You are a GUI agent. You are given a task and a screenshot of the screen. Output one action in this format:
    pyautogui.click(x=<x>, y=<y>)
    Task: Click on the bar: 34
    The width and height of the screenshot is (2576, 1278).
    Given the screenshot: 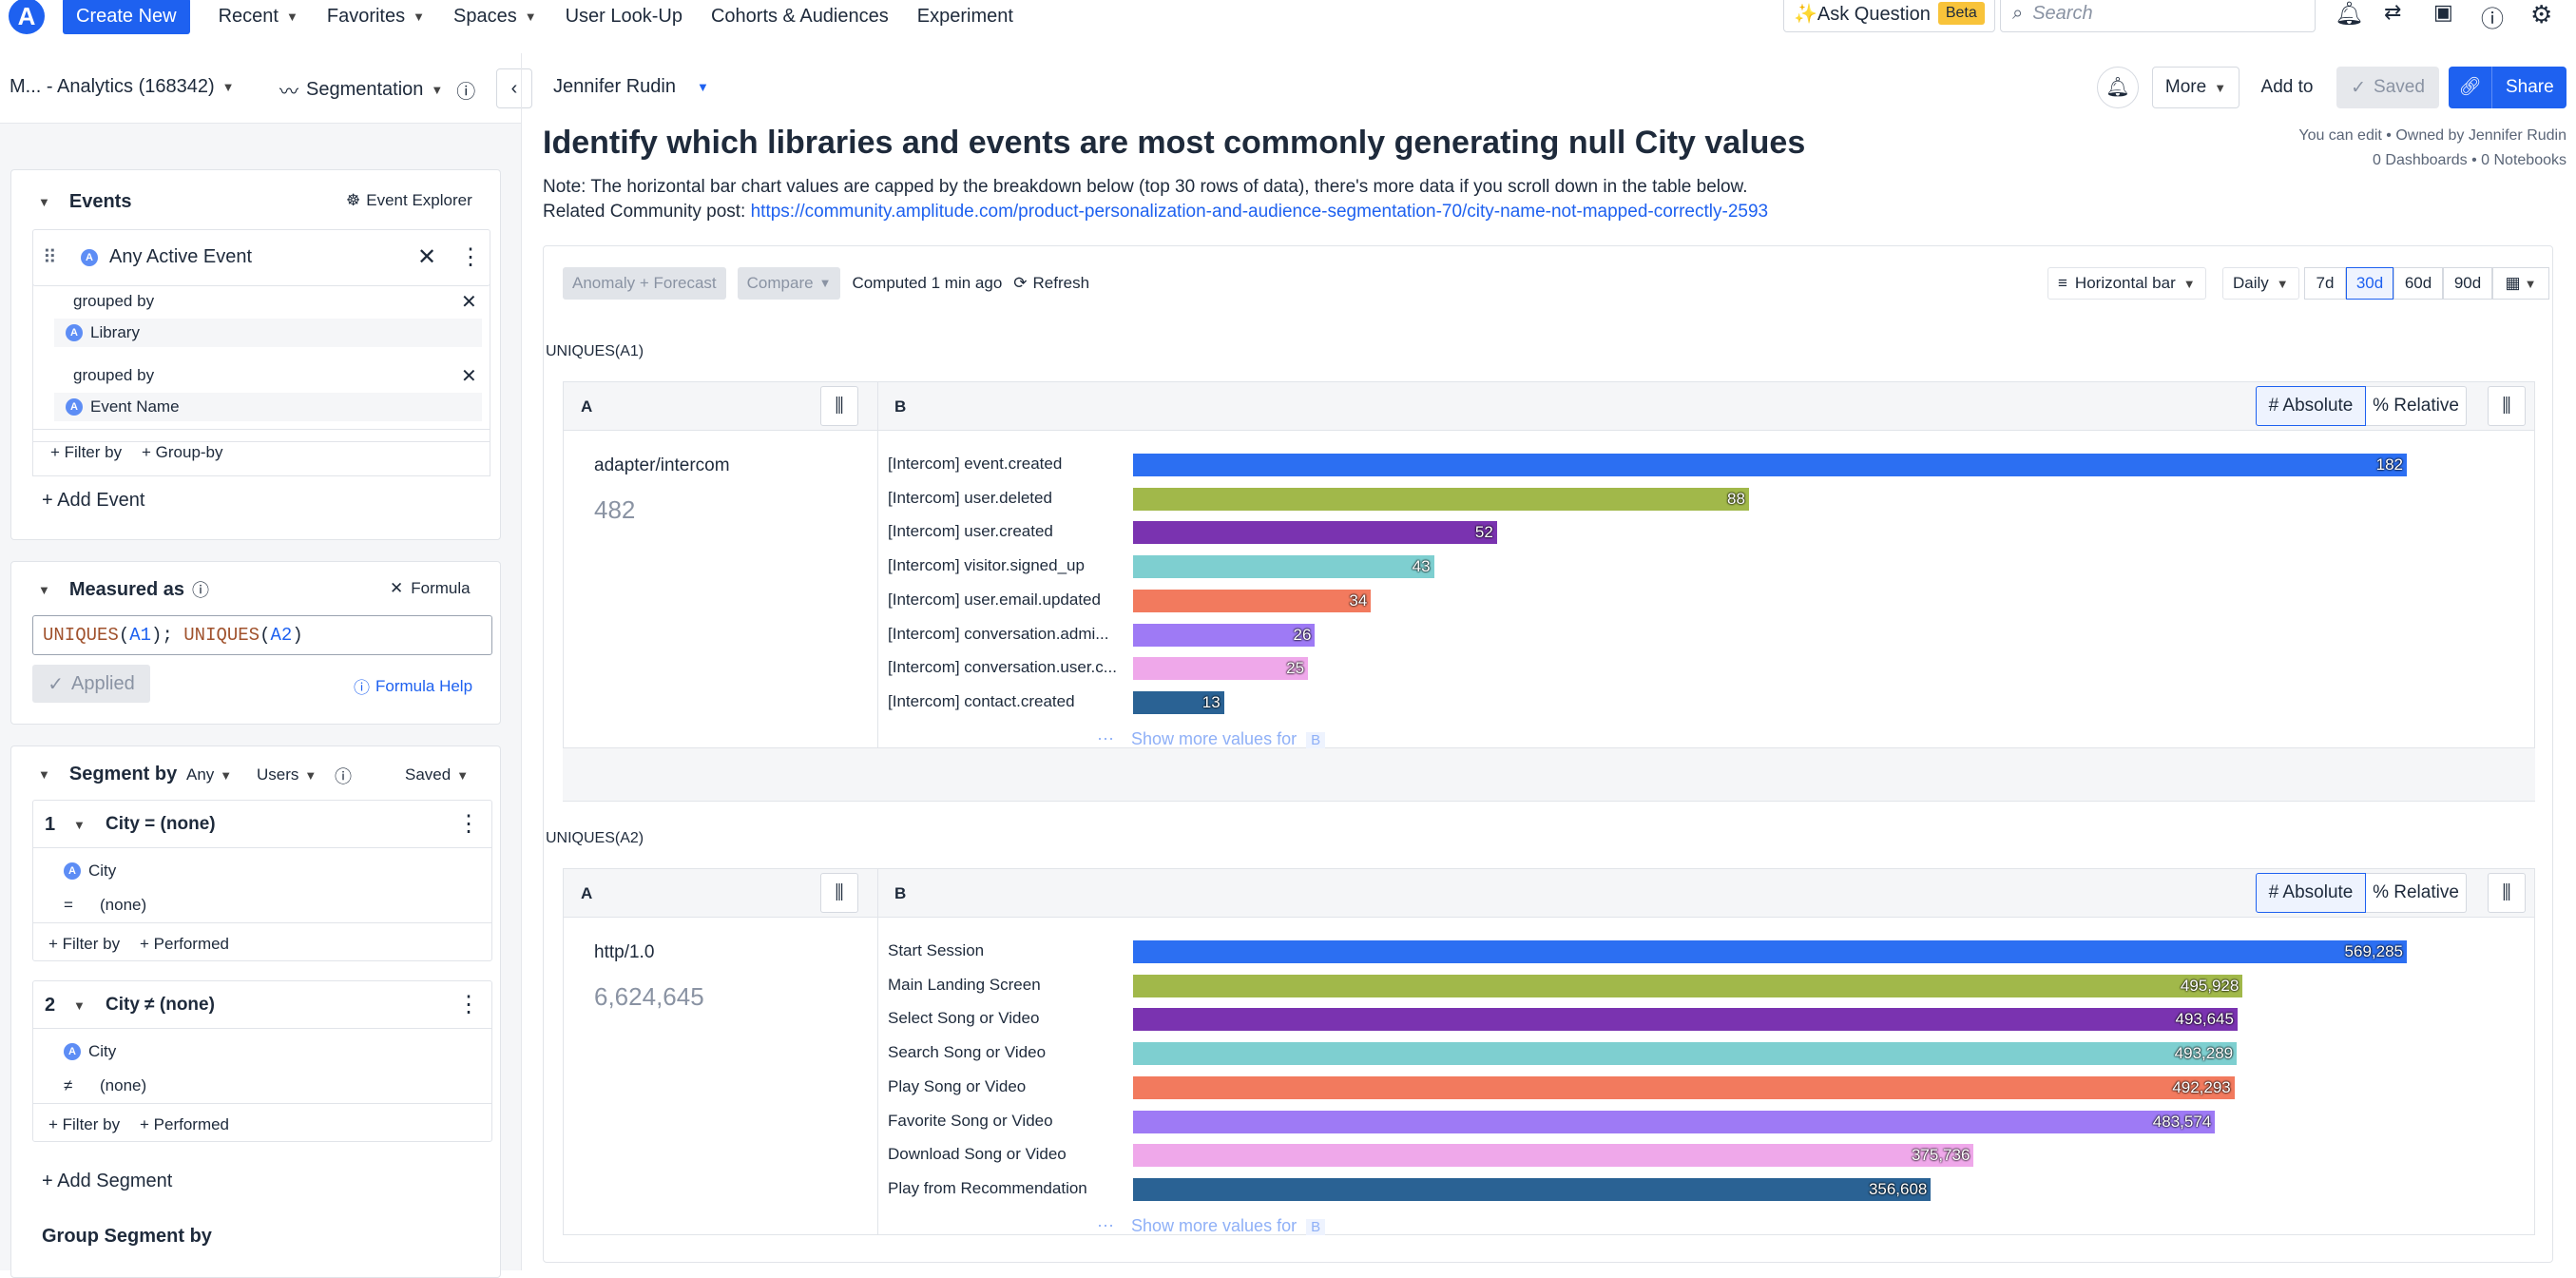 What is the action you would take?
    pyautogui.click(x=1252, y=600)
    